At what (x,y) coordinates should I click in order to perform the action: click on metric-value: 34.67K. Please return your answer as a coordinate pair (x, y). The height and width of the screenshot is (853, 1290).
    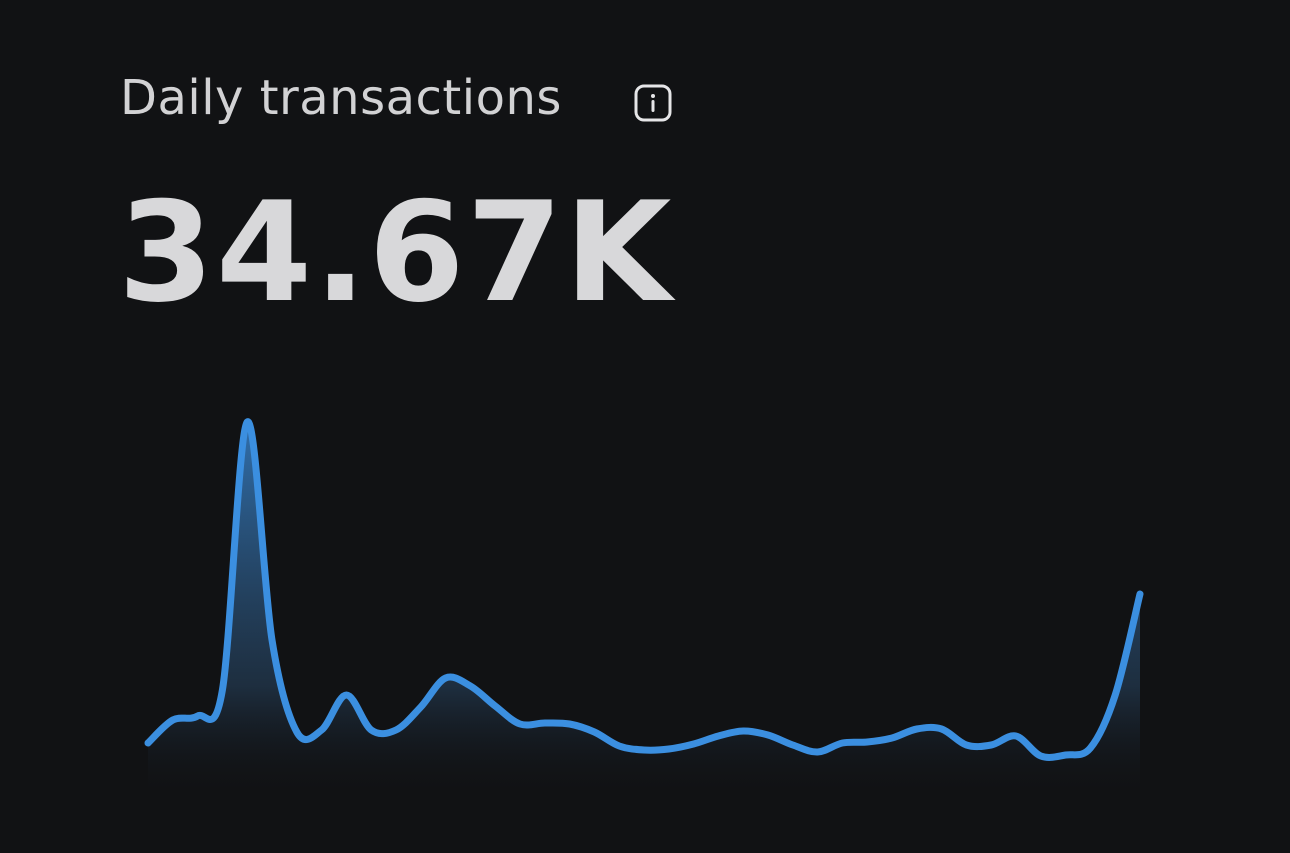
    Looking at the image, I should click on (396, 252).